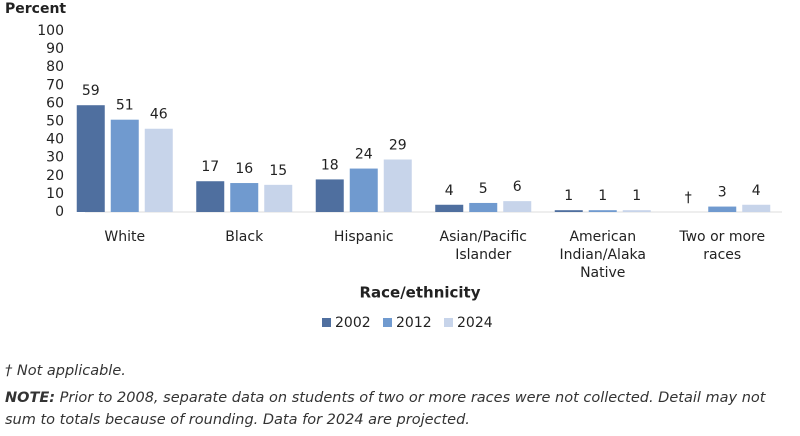 The width and height of the screenshot is (800, 436). Describe the element at coordinates (65, 371) in the screenshot. I see `footnote: † Not applicable.` at that location.